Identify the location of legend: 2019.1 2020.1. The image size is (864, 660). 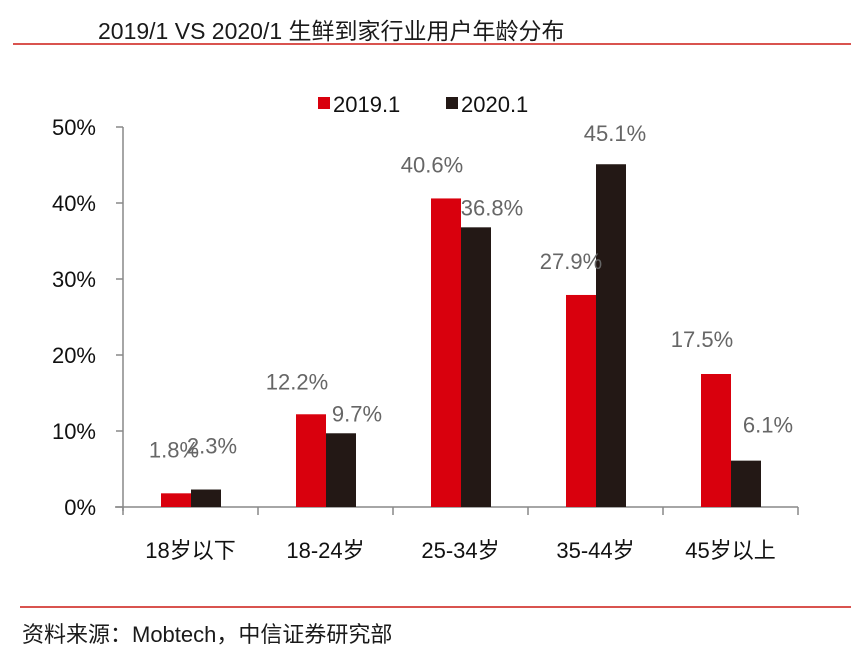
(423, 104).